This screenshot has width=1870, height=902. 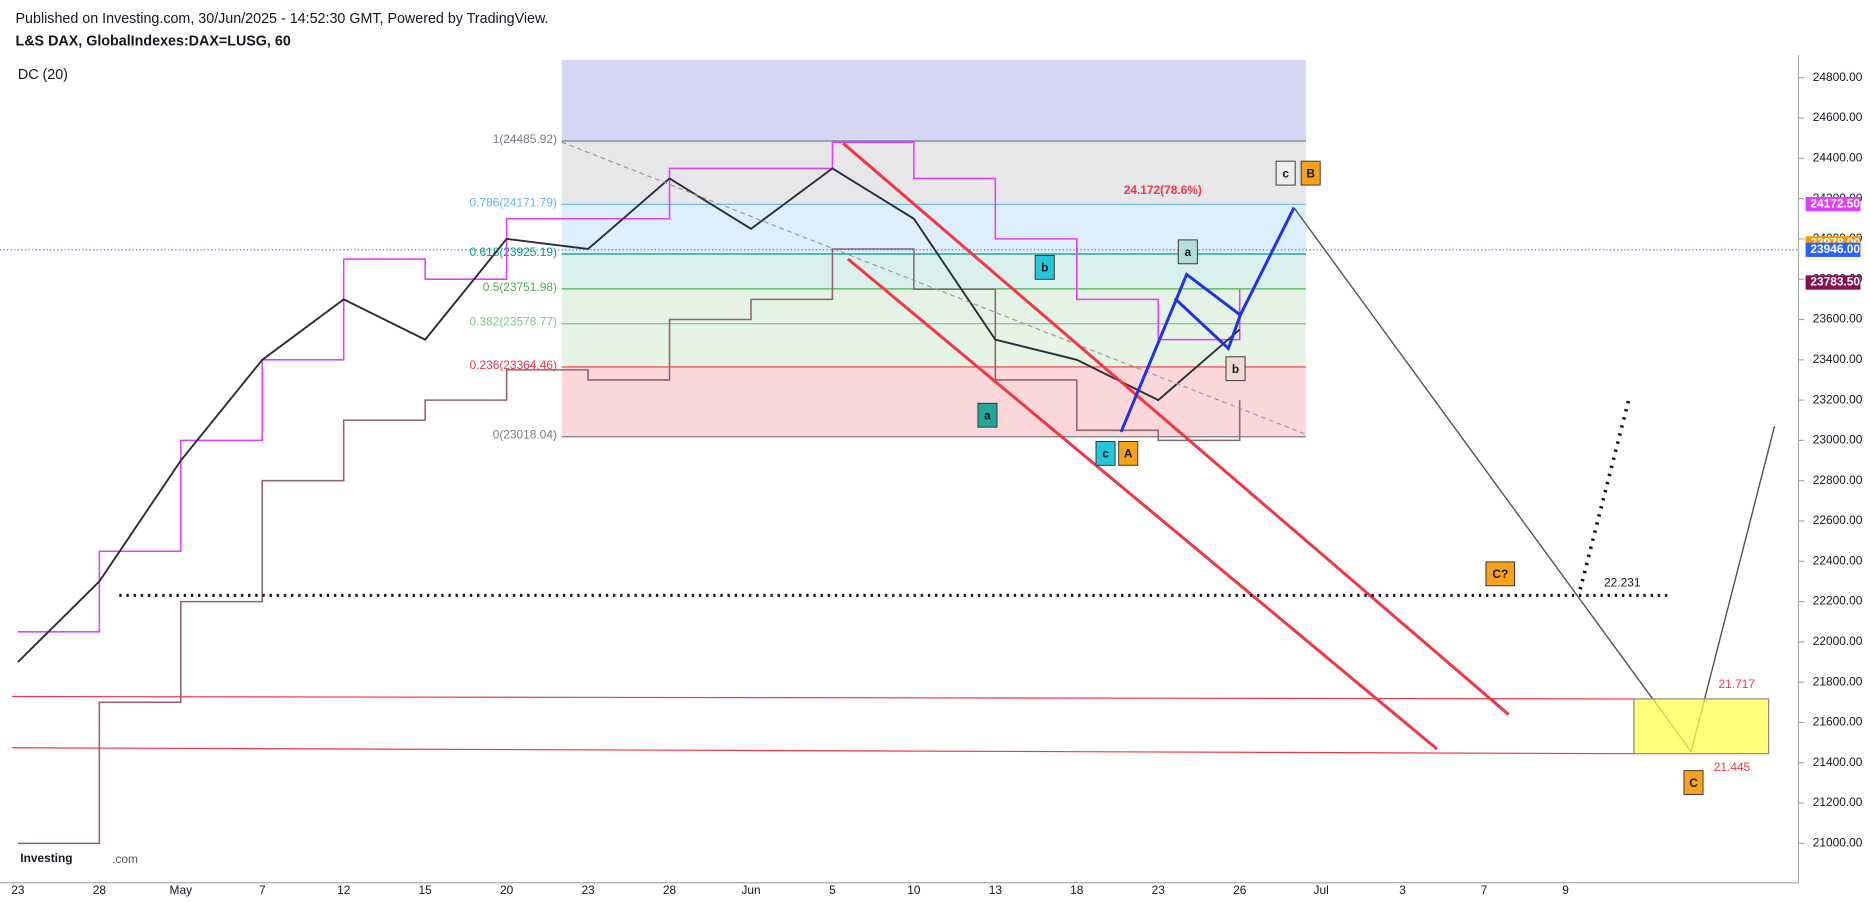 What do you see at coordinates (1240, 890) in the screenshot?
I see `x-tick-label: 26` at bounding box center [1240, 890].